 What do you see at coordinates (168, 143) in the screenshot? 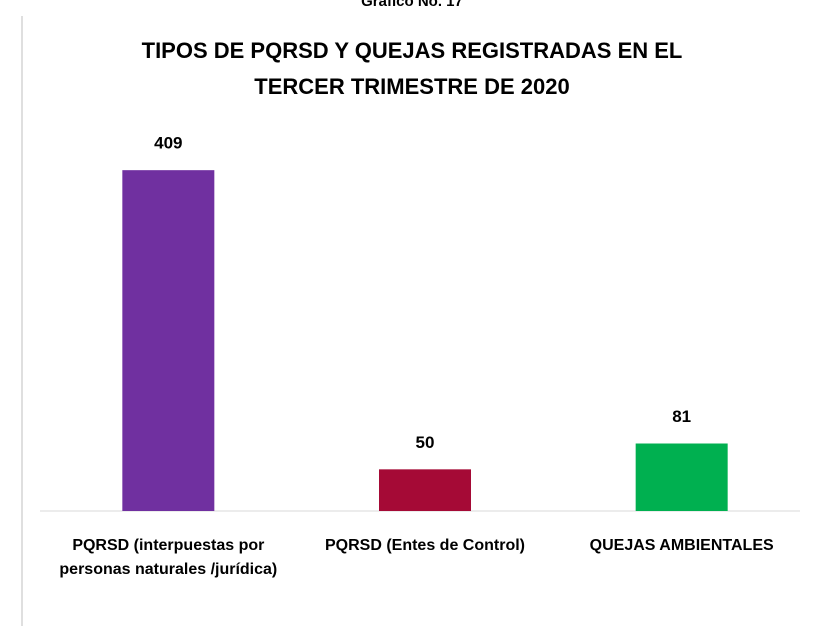
I see `data-label: 409` at bounding box center [168, 143].